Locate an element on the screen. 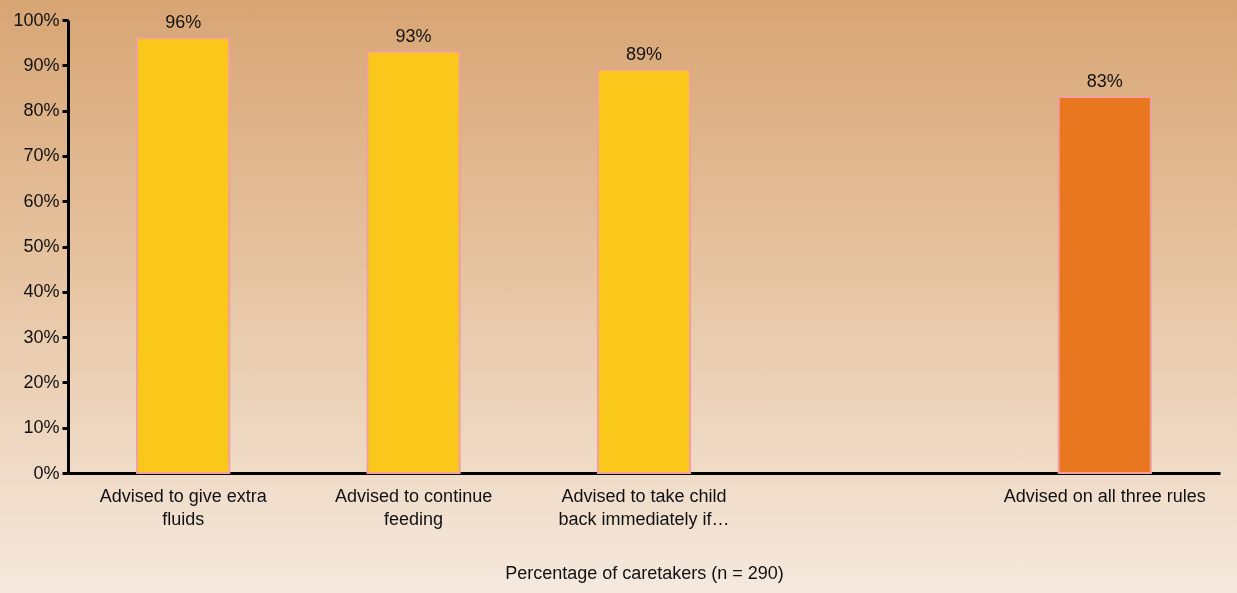  y-tick-label: 100% is located at coordinates (36, 19).